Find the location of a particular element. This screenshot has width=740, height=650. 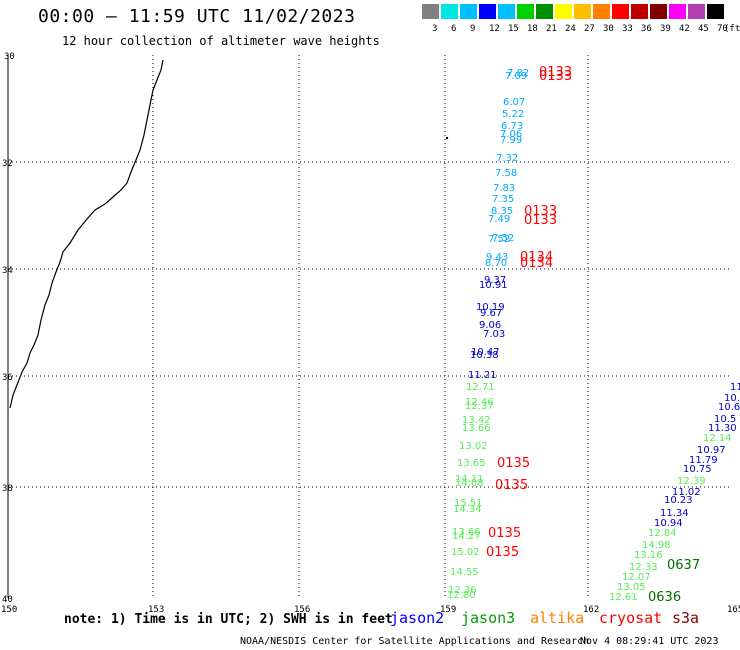

lat-label: 40 is located at coordinates (7, 600).